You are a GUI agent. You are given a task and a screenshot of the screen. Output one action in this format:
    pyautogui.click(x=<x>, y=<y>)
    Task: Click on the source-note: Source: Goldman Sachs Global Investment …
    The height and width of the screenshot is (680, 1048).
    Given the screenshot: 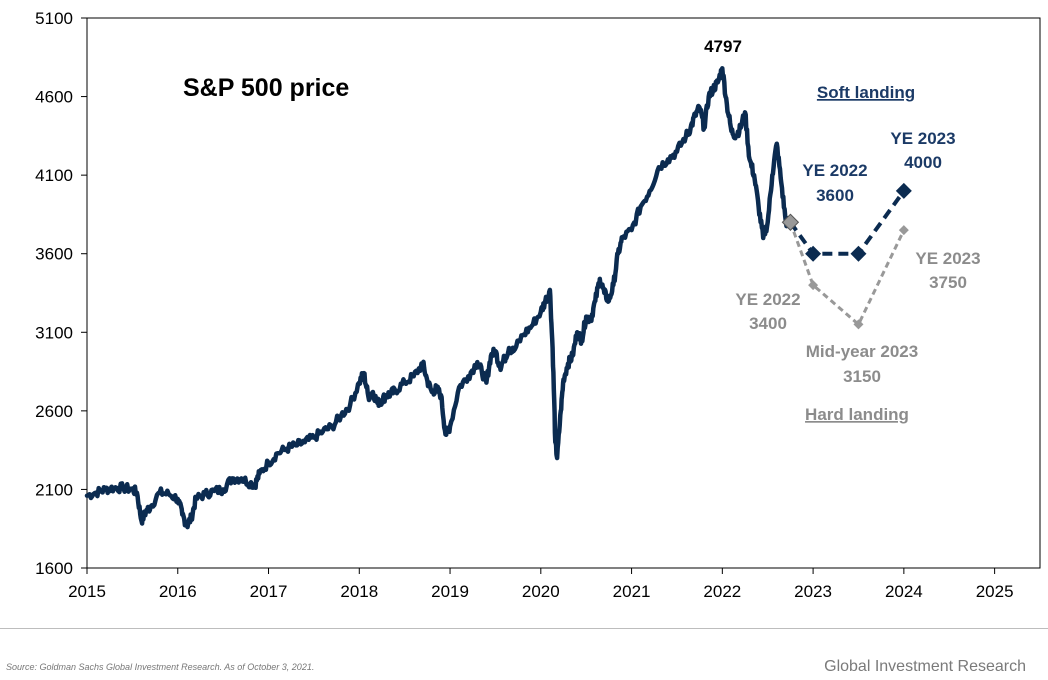 What is the action you would take?
    pyautogui.click(x=160, y=667)
    